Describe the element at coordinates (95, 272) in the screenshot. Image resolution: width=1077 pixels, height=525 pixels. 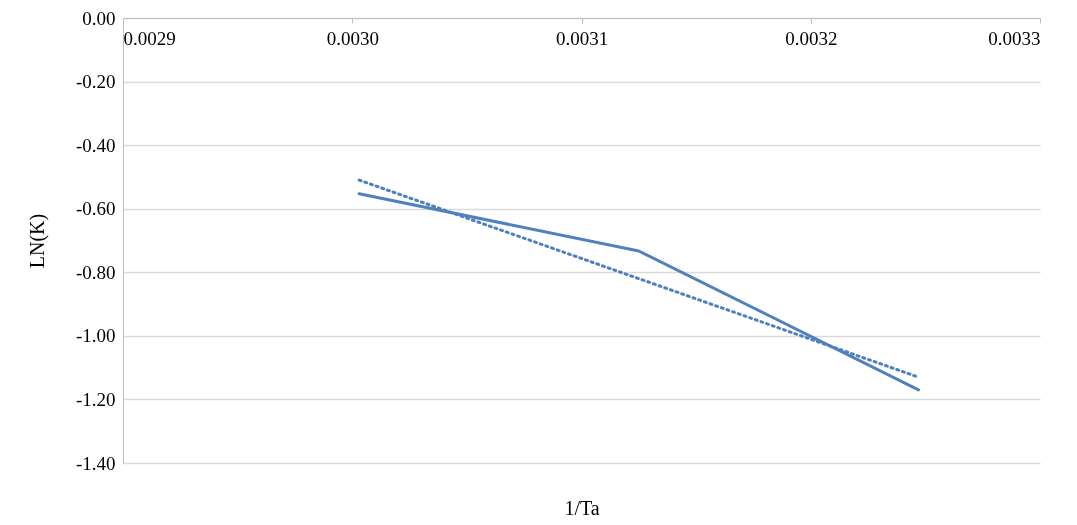
I see `y-tick-label: -0.80` at that location.